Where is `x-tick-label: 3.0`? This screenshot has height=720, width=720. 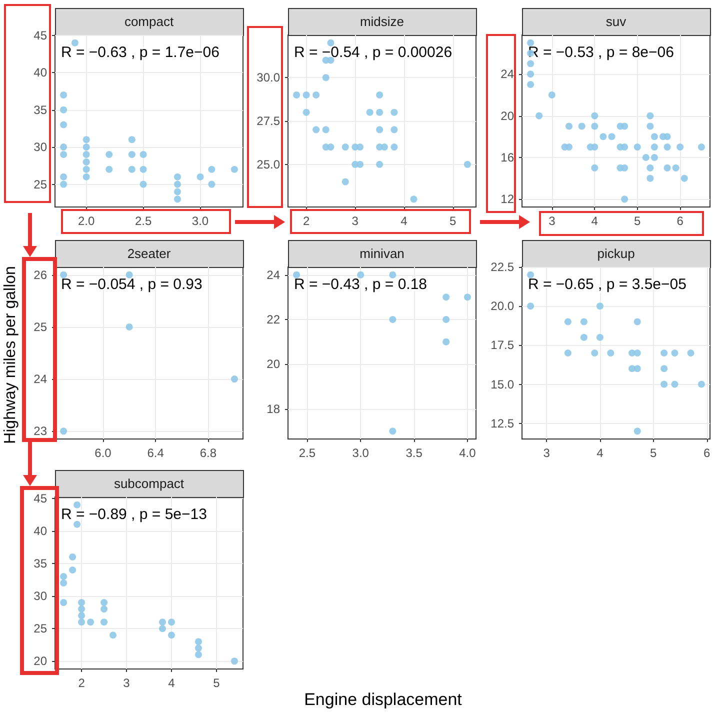 x-tick-label: 3.0 is located at coordinates (200, 221).